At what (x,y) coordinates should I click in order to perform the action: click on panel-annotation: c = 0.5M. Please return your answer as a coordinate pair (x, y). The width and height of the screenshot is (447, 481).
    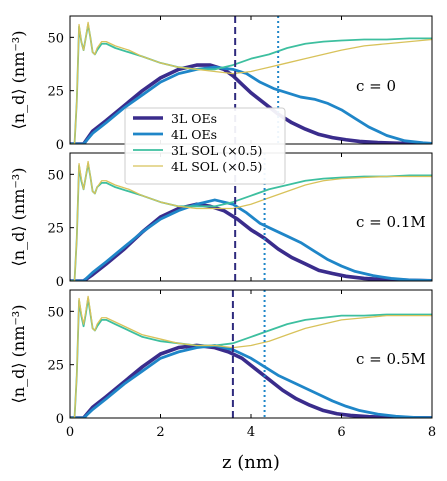
    Looking at the image, I should click on (391, 359).